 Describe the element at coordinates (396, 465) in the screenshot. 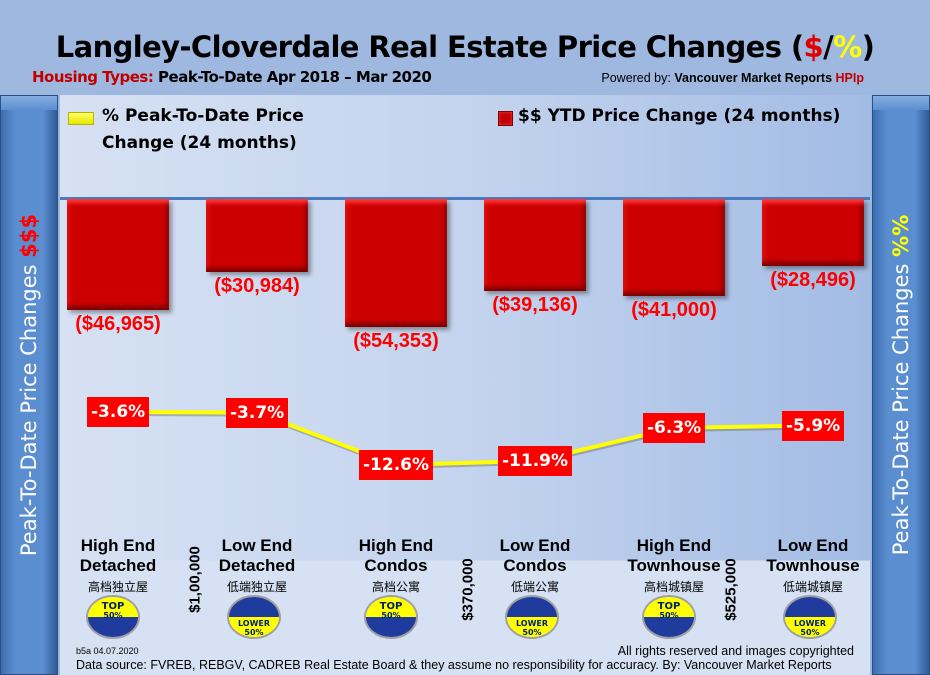

I see `line-value-label: -12.6%` at that location.